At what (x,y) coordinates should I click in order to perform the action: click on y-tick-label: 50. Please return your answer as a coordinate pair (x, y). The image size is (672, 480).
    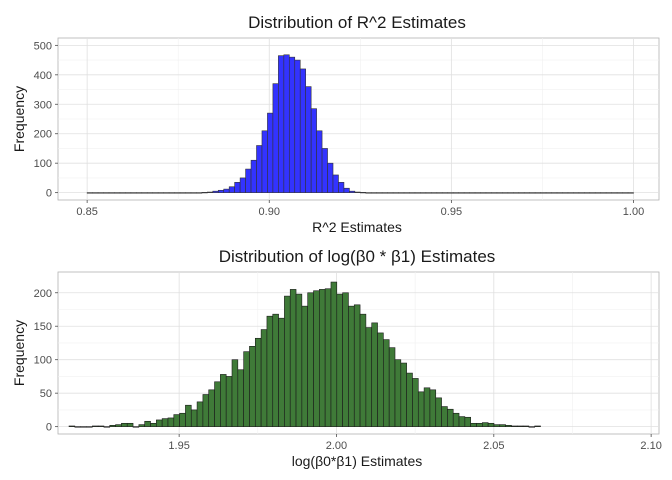
    Looking at the image, I should click on (46, 394).